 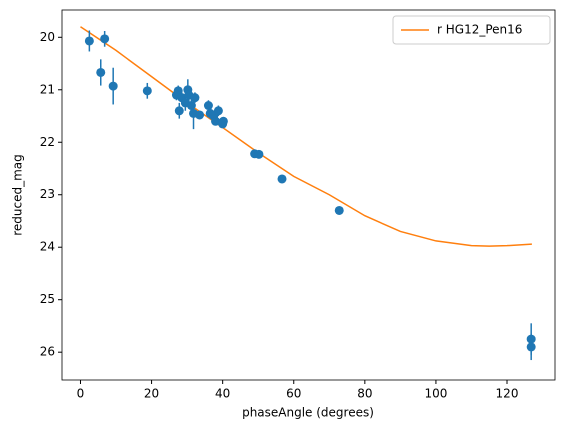 What do you see at coordinates (293, 394) in the screenshot?
I see `x-tick-label: 60` at bounding box center [293, 394].